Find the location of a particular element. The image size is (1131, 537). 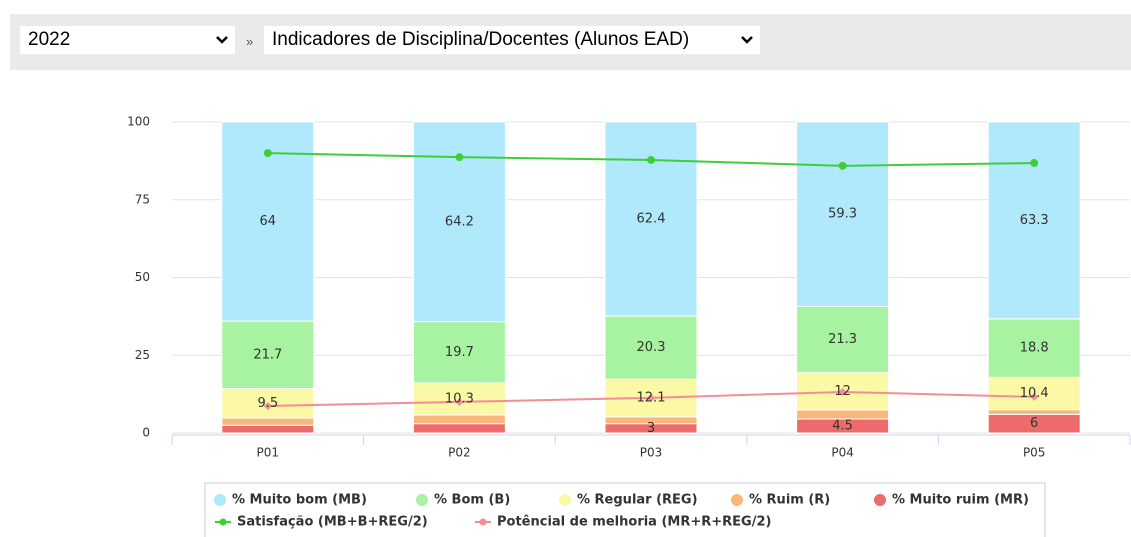

value-label: 10.3 is located at coordinates (459, 398).